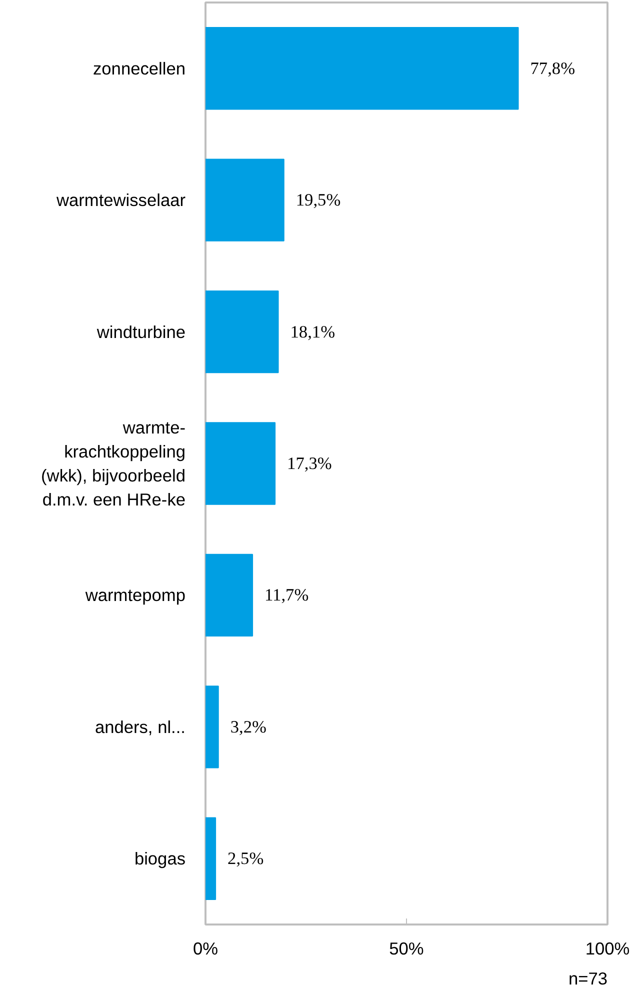 The image size is (635, 993). What do you see at coordinates (406, 948) in the screenshot?
I see `x-tick-label: 50%` at bounding box center [406, 948].